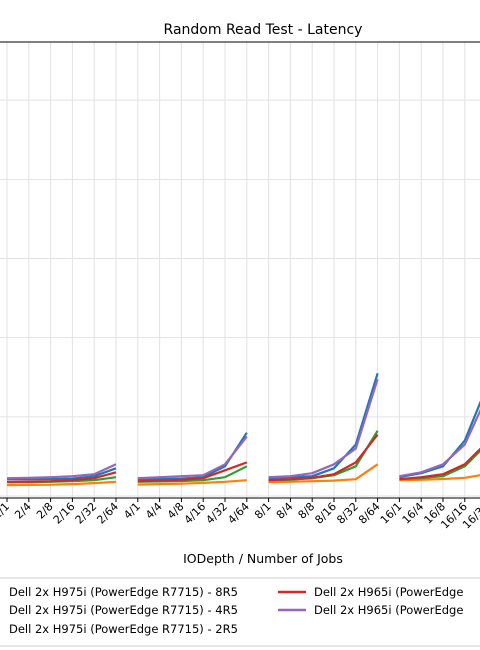 This screenshot has width=480, height=650. I want to click on x-tick-label: 4/1, so click(132, 511).